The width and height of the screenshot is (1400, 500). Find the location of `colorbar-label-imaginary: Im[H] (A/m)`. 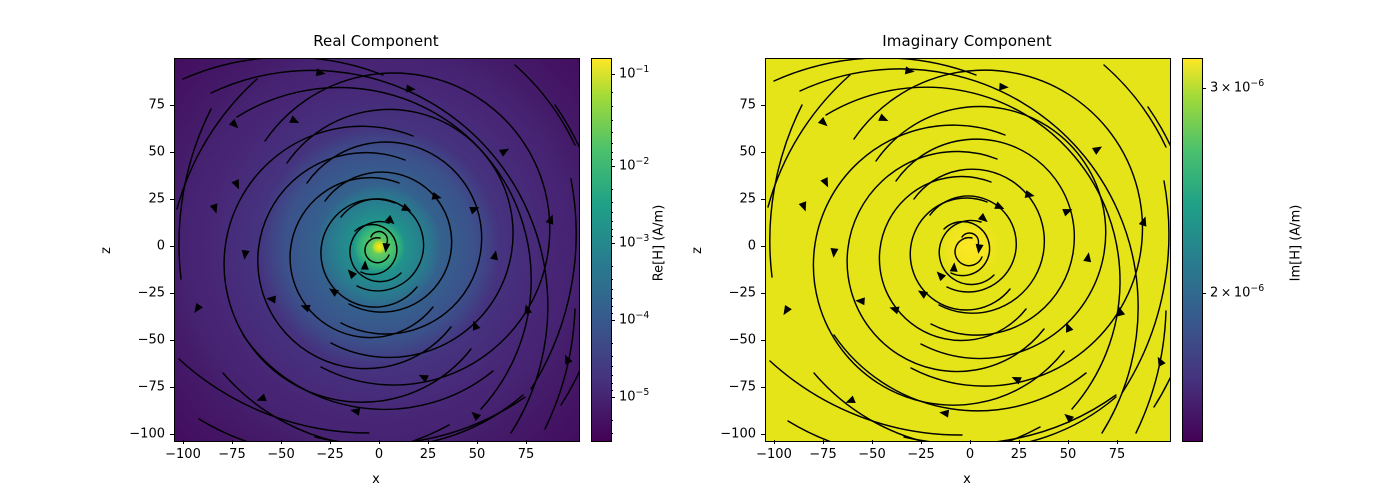

colorbar-label-imaginary: Im[H] (A/m) is located at coordinates (1296, 243).